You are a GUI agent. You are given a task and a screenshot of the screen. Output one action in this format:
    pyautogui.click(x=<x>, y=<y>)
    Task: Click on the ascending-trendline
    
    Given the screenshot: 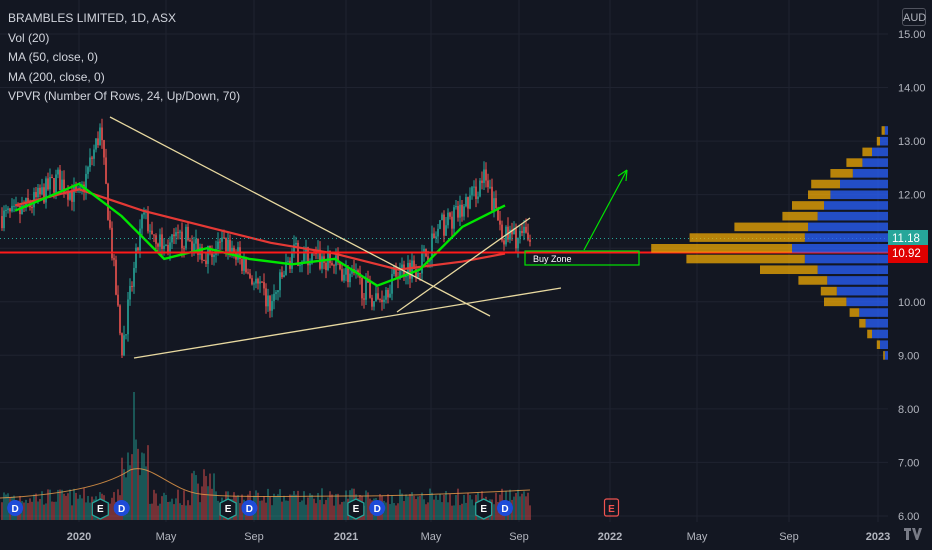 What is the action you would take?
    pyautogui.click(x=347, y=323)
    